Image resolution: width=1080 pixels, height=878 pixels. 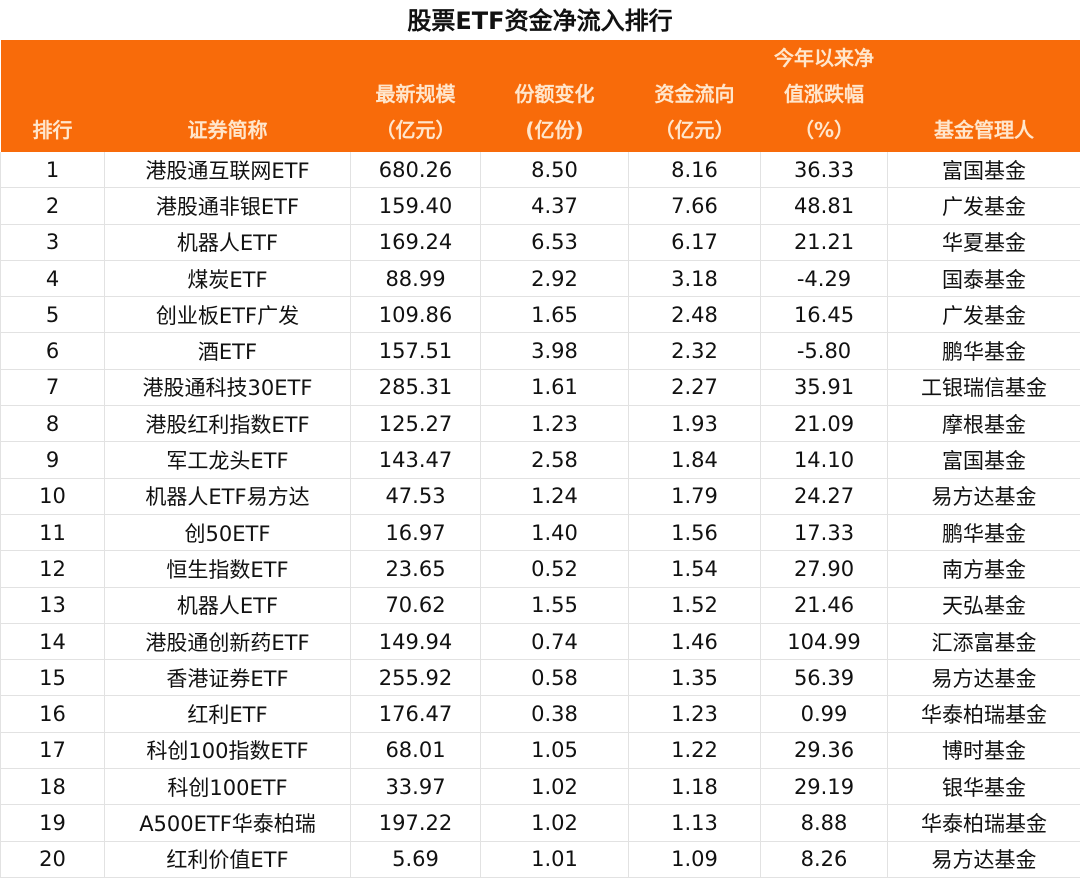 What do you see at coordinates (53, 714) in the screenshot?
I see `cell-rank: 16` at bounding box center [53, 714].